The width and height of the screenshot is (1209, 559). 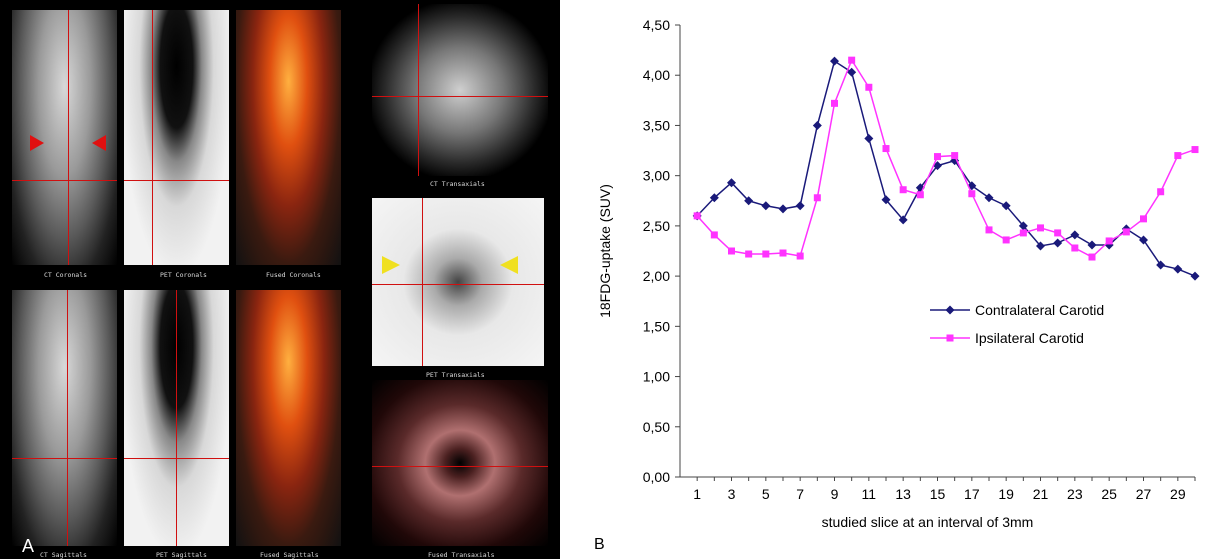 I want to click on pet-transaxial-image, so click(x=458, y=282).